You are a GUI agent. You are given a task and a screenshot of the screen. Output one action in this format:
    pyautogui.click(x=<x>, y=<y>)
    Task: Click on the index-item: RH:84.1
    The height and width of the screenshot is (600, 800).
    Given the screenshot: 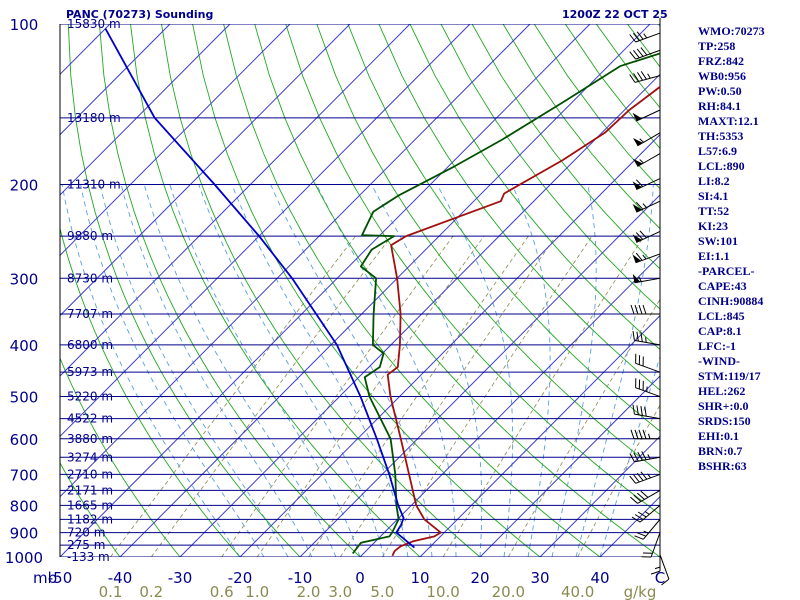 What is the action you would take?
    pyautogui.click(x=719, y=106)
    